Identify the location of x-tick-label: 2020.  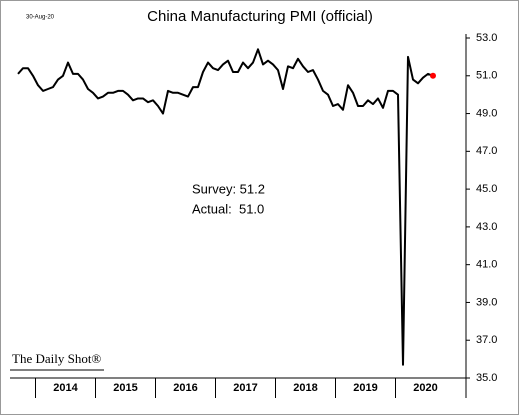
(425, 388).